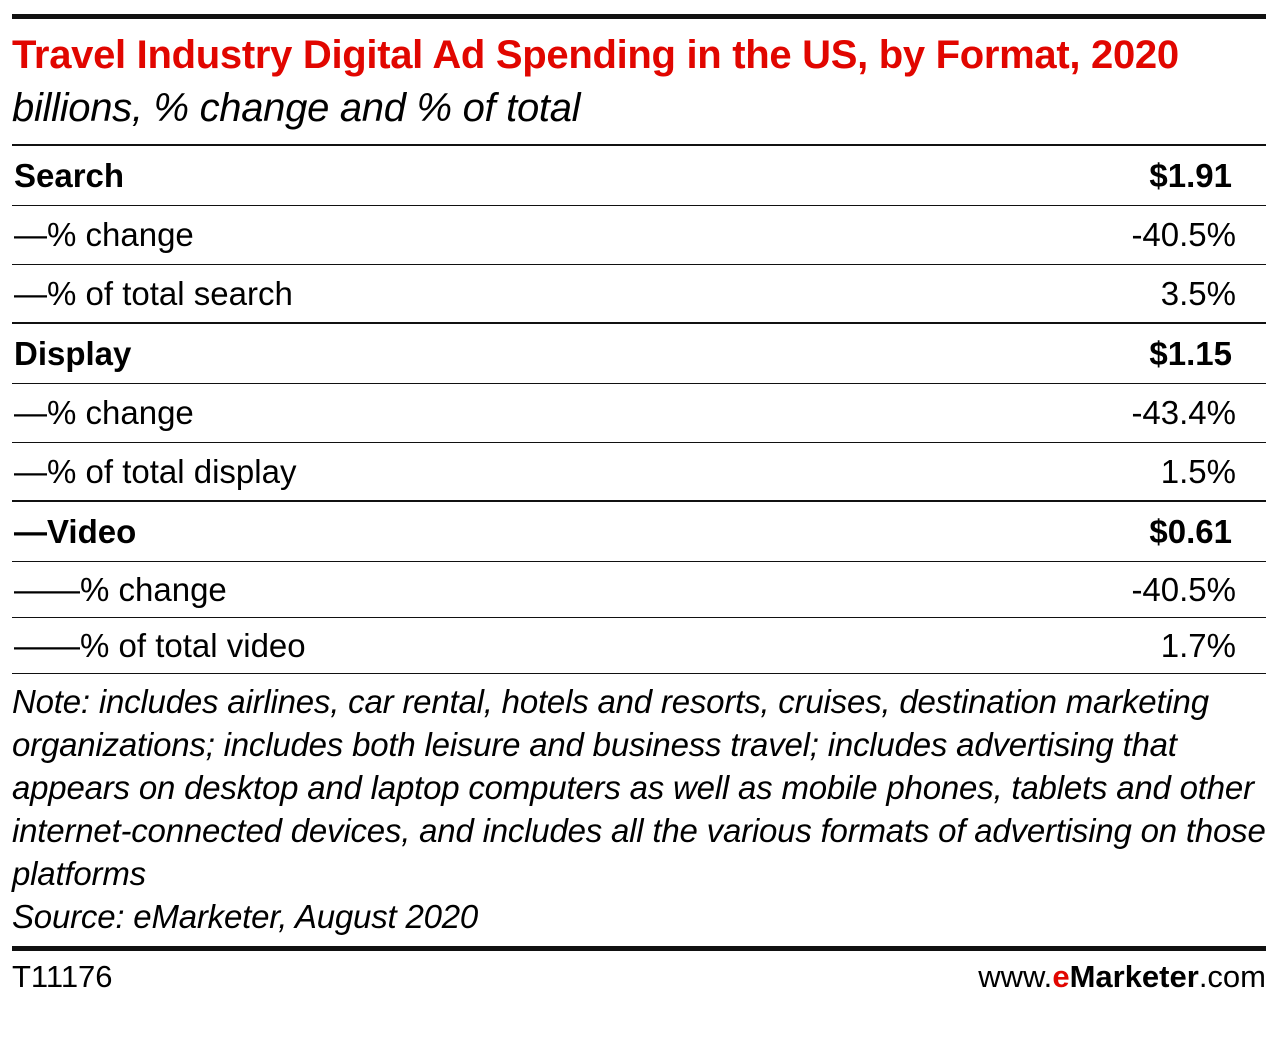 The height and width of the screenshot is (1056, 1280). What do you see at coordinates (639, 294) in the screenshot?
I see `table-row: —% of total search 3.5%` at bounding box center [639, 294].